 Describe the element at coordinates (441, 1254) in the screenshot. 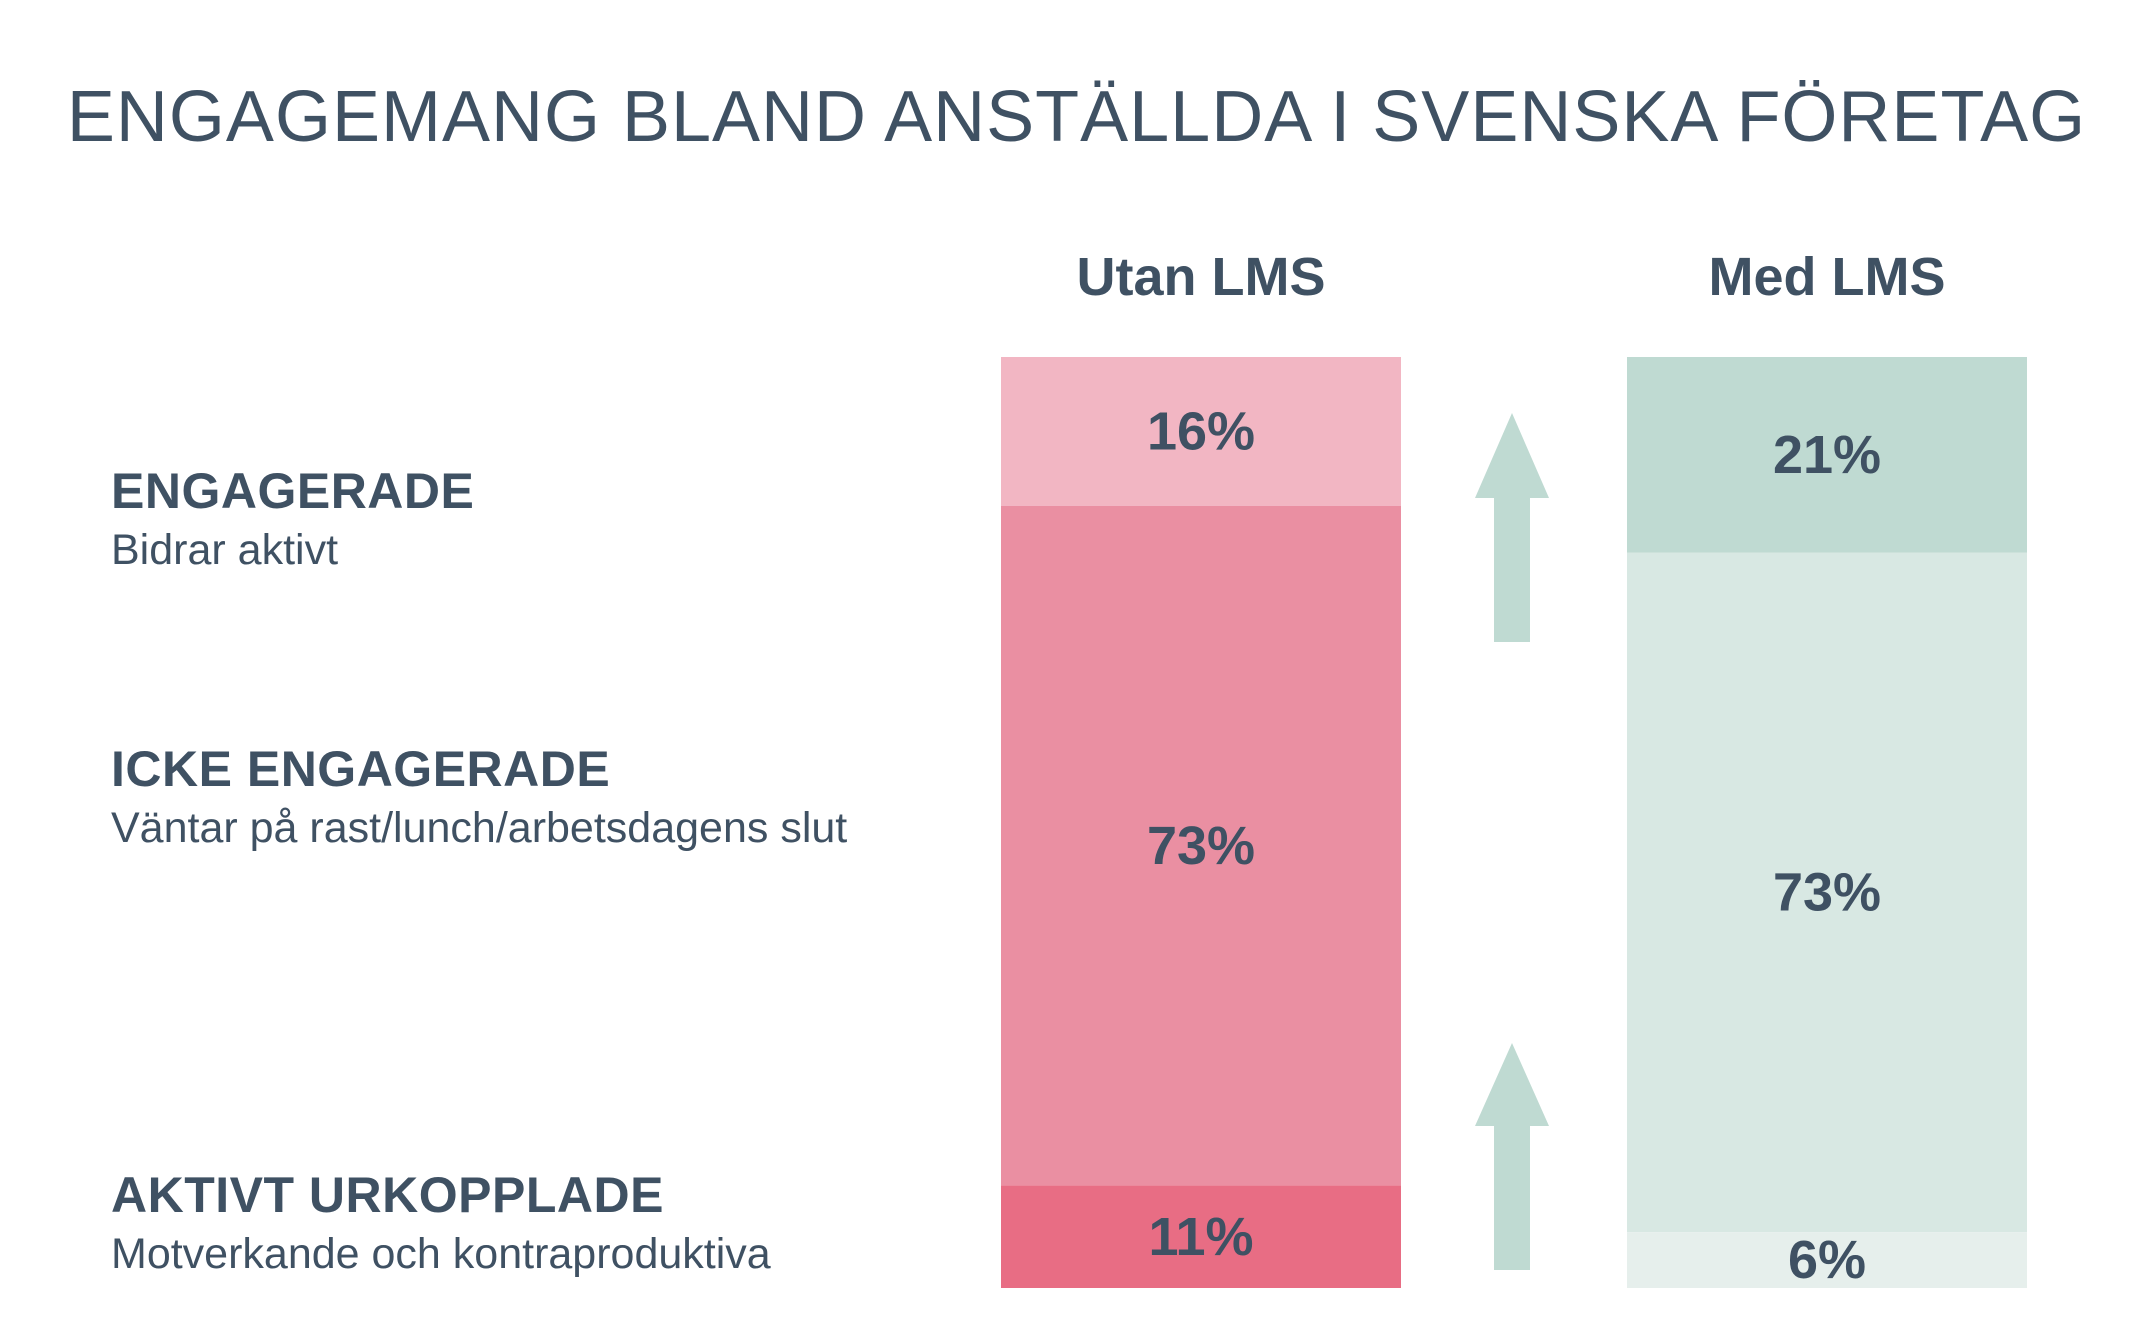

I see `category-subtitle: Motverkande och kontraproduktiva` at that location.